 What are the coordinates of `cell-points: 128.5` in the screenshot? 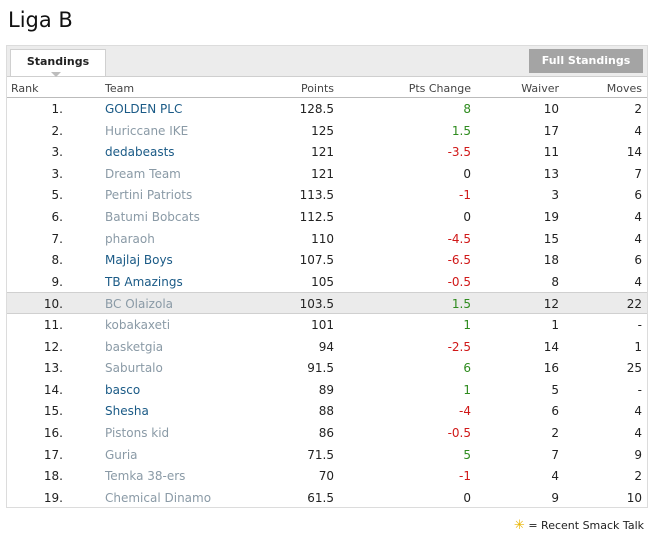 It's located at (316, 109).